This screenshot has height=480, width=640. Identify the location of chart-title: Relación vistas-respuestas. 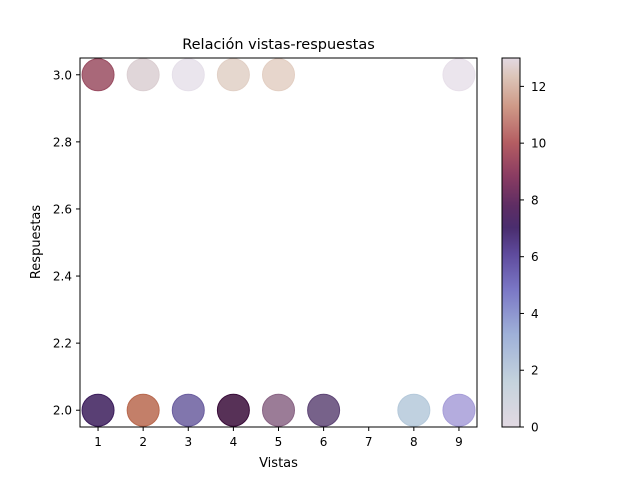
(278, 45).